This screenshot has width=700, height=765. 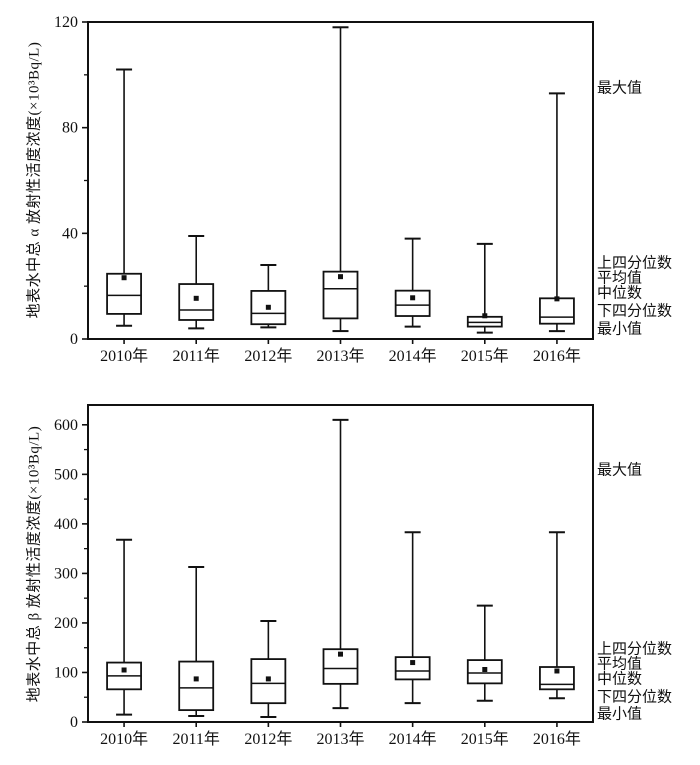 I want to click on beta-y-axis-title: 地表水中总 β 放射性活度浓度(×10³Bq/L), so click(x=34, y=564).